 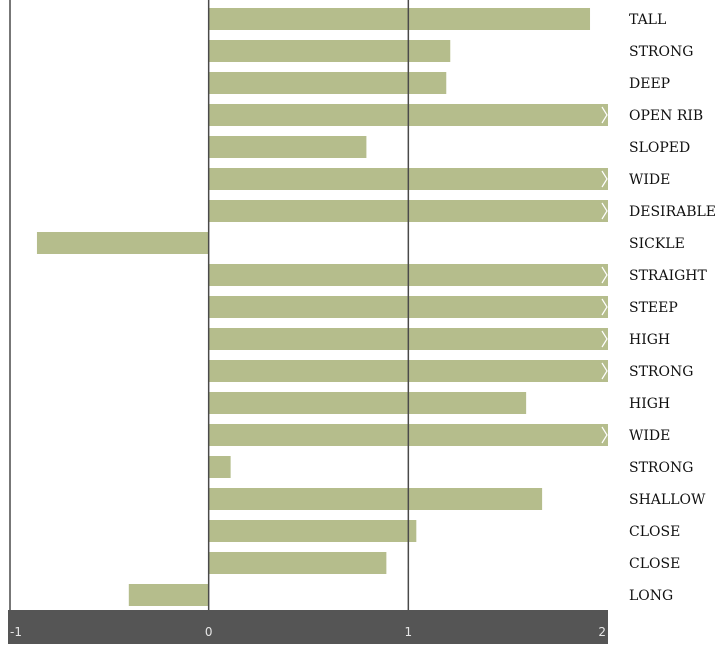 I want to click on category-label-7: SICKLE, so click(x=657, y=244).